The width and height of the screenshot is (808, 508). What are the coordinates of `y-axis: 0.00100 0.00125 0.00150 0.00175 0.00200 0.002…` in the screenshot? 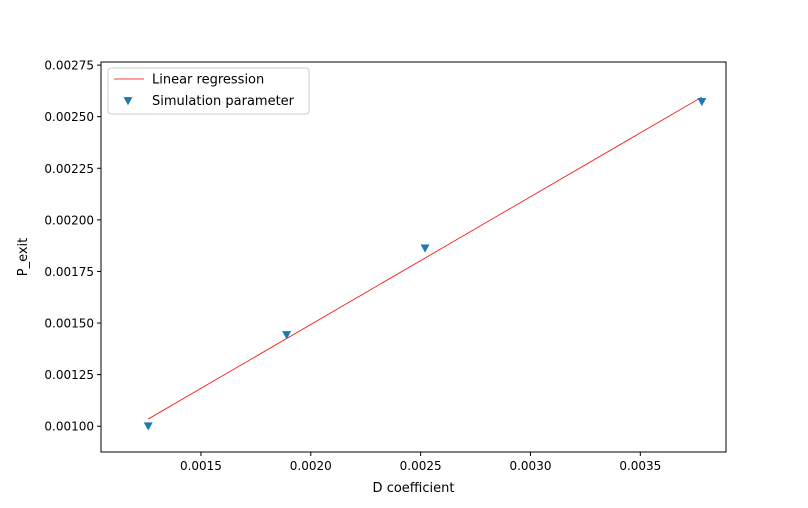 It's located at (72, 246).